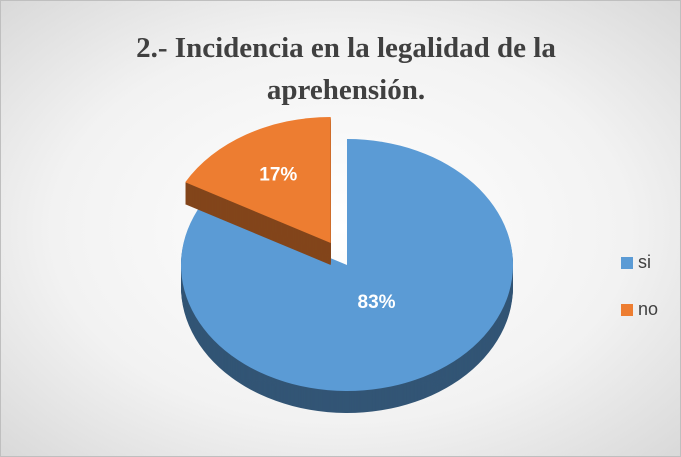 The width and height of the screenshot is (681, 457). I want to click on data-label: 17%, so click(278, 175).